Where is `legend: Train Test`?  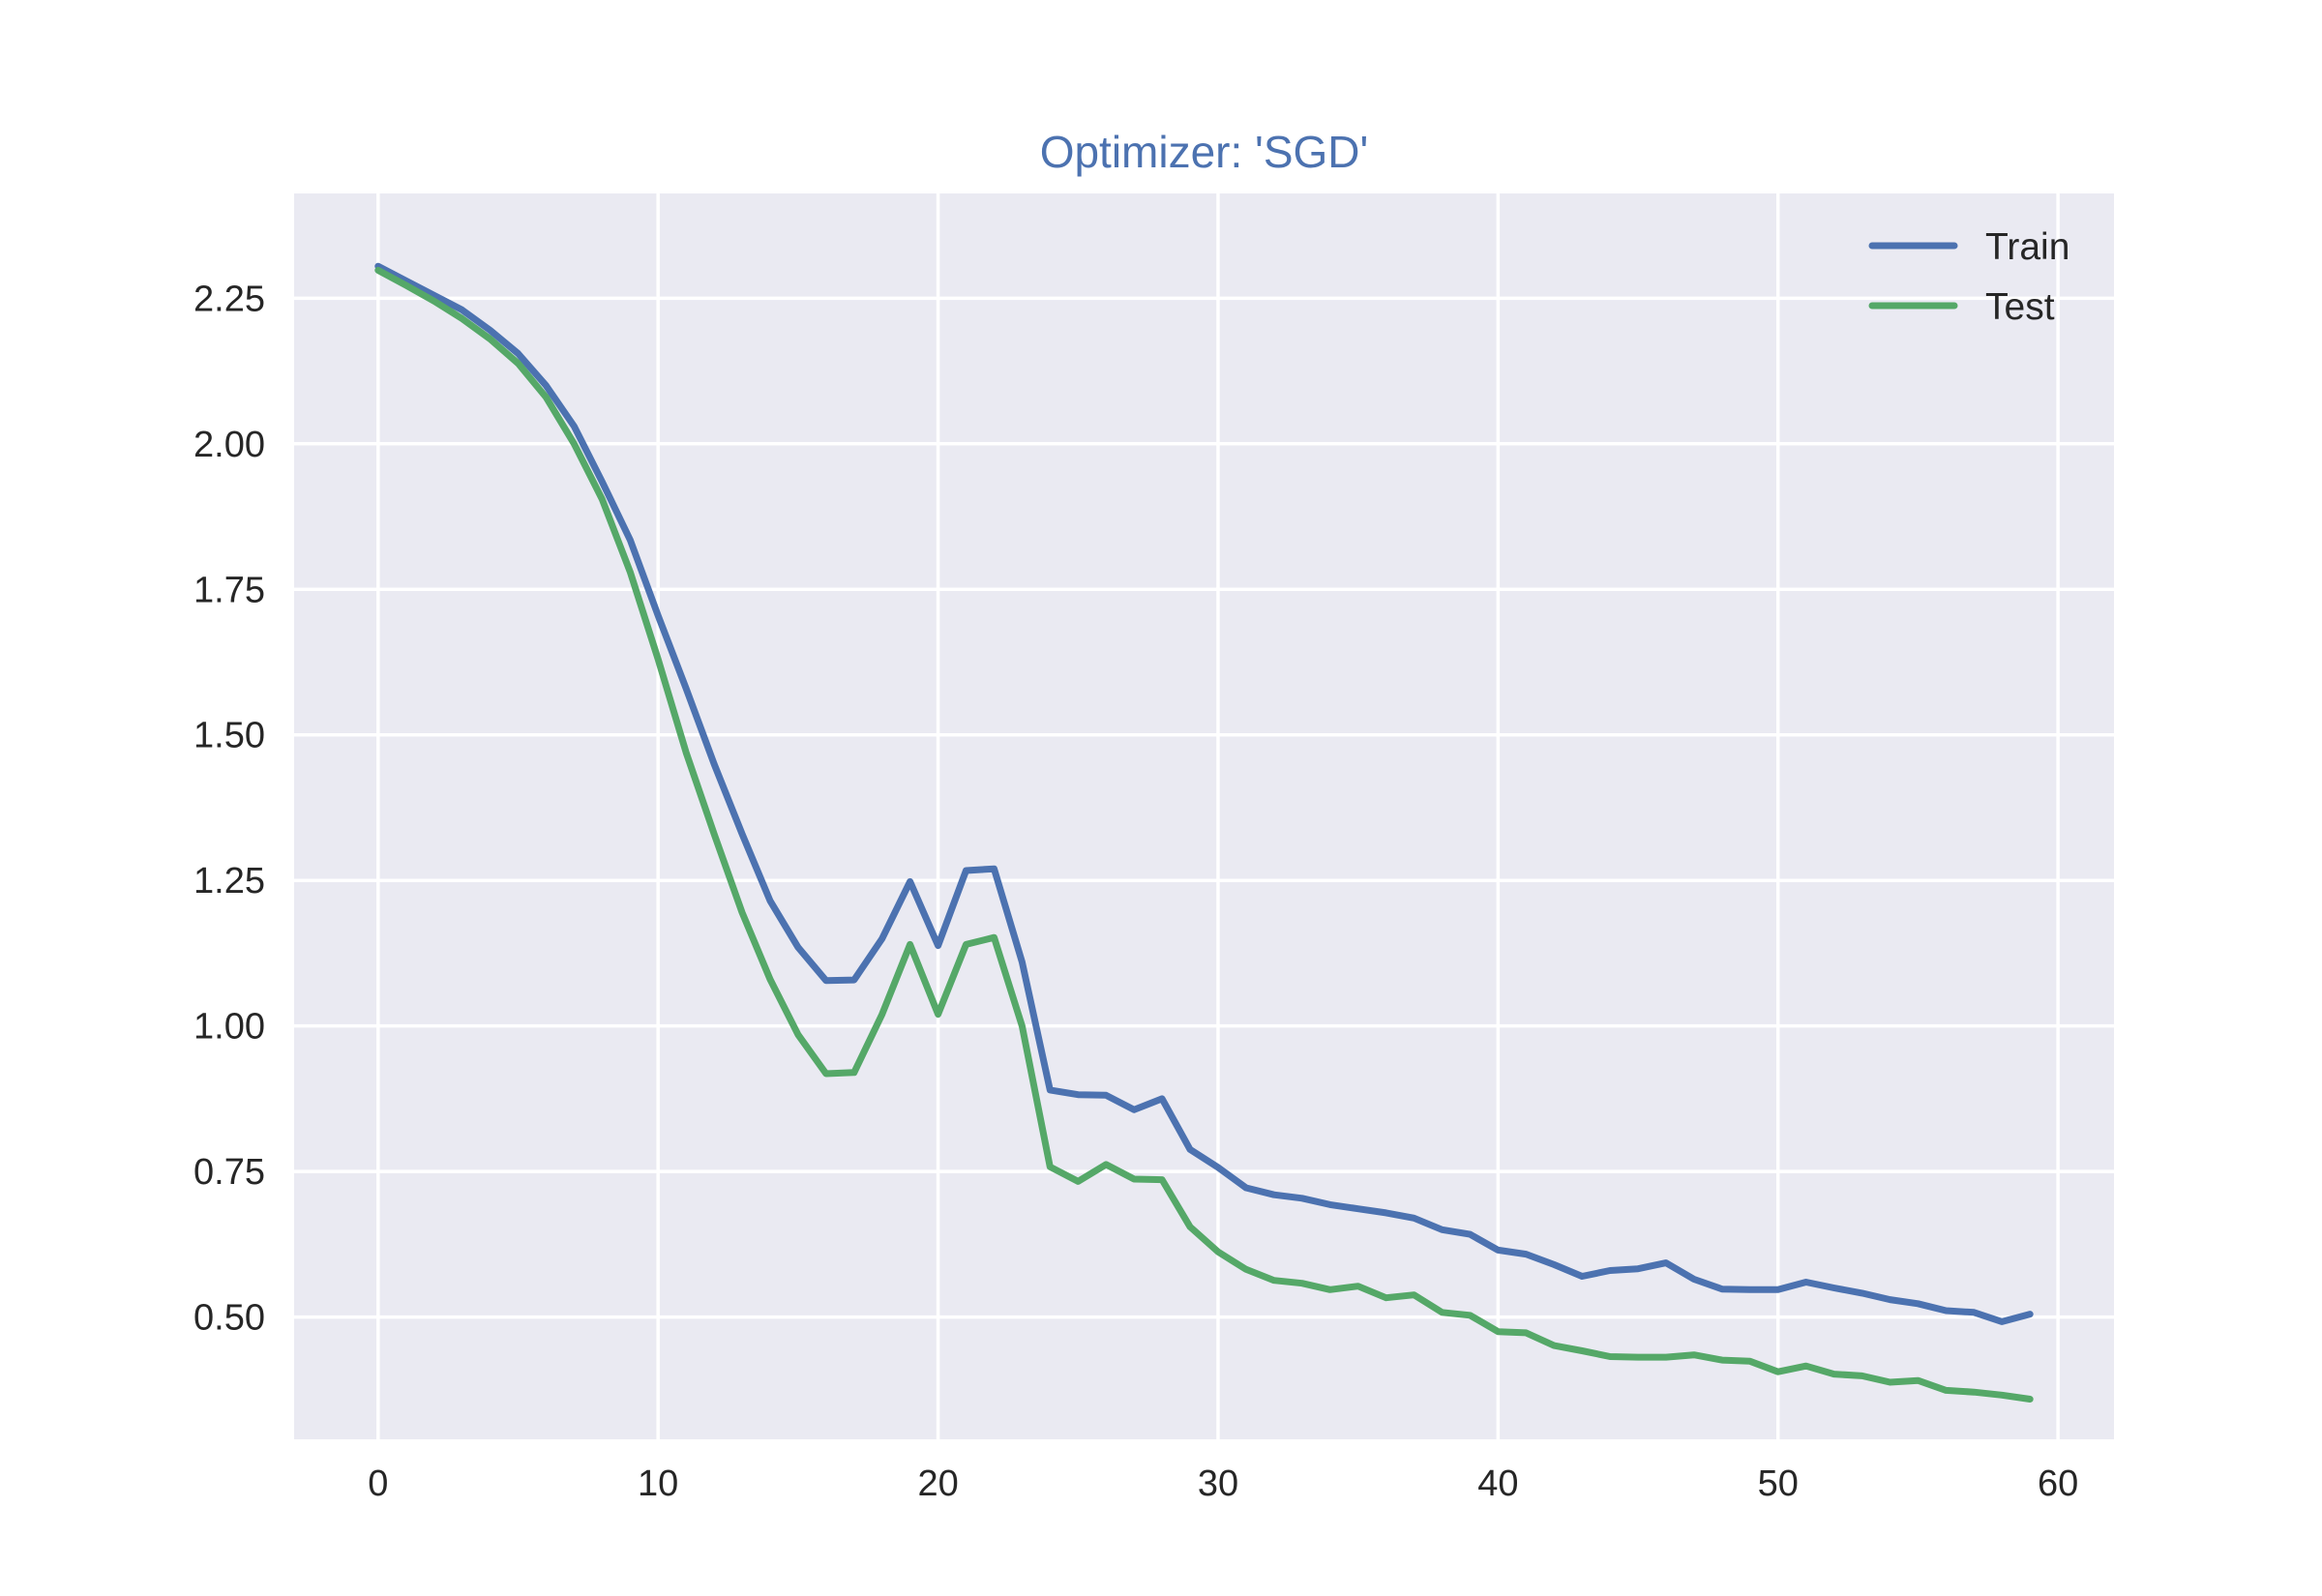
legend: Train Test is located at coordinates (1968, 277).